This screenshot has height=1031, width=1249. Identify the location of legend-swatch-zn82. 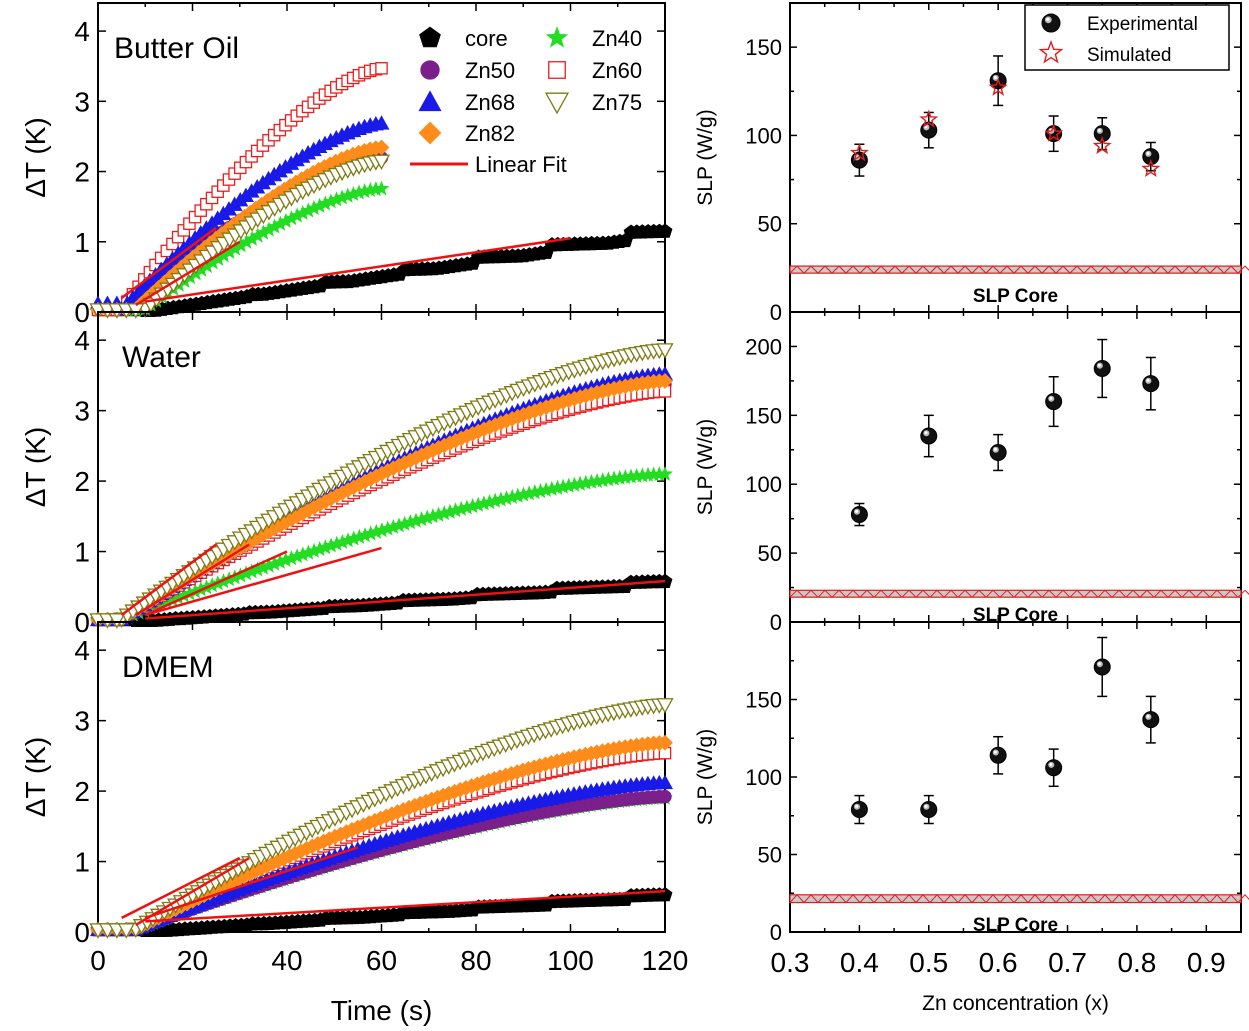
(430, 133).